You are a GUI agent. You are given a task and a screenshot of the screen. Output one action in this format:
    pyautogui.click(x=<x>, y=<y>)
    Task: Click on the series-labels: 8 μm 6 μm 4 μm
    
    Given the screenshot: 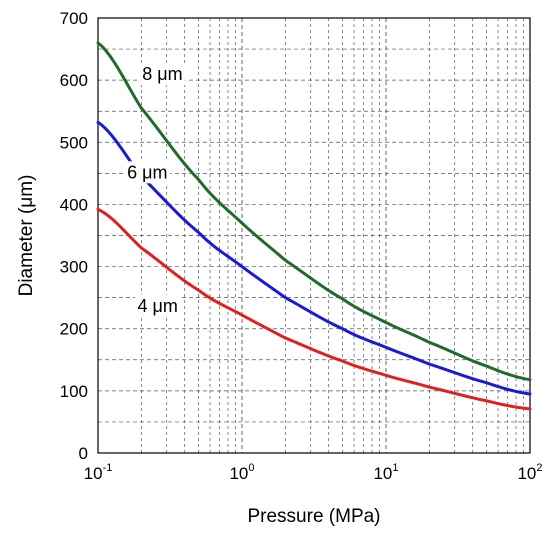 What is the action you would take?
    pyautogui.click(x=155, y=190)
    